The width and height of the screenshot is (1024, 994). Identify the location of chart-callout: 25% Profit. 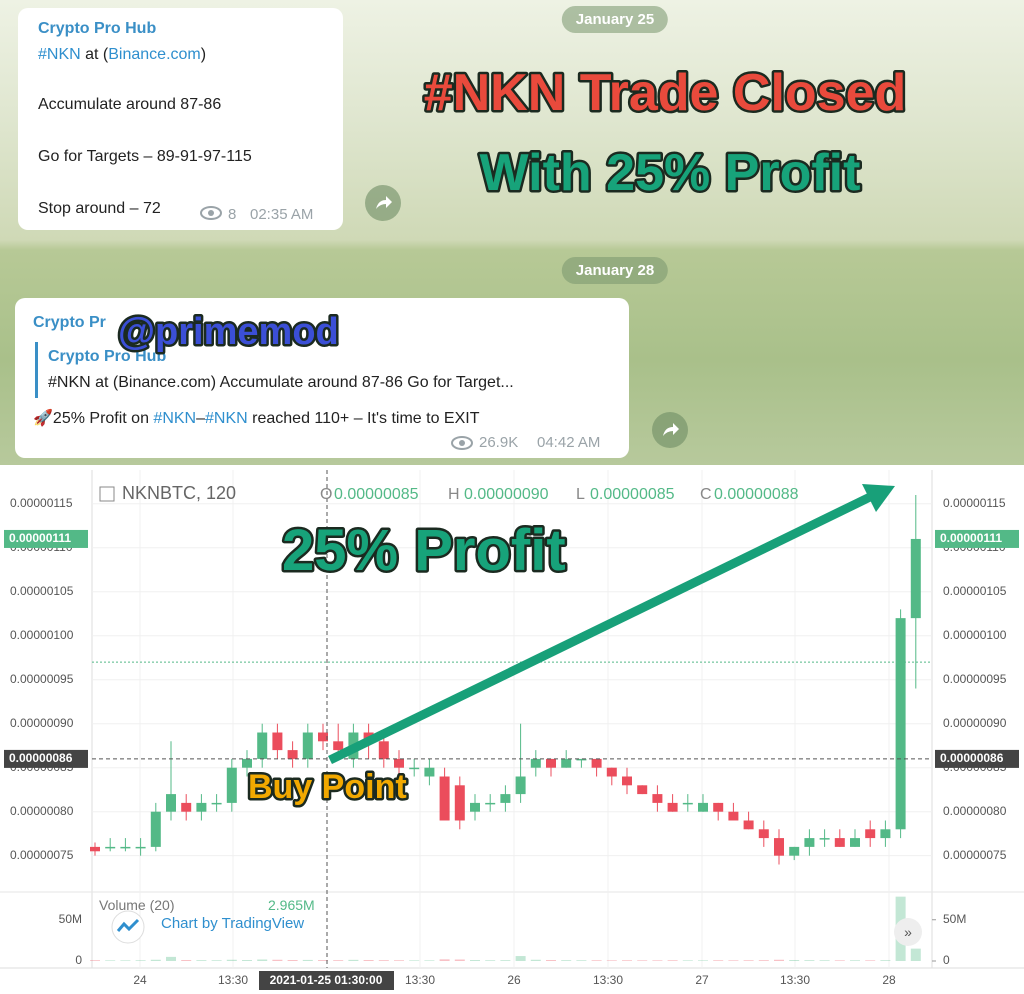
(424, 550).